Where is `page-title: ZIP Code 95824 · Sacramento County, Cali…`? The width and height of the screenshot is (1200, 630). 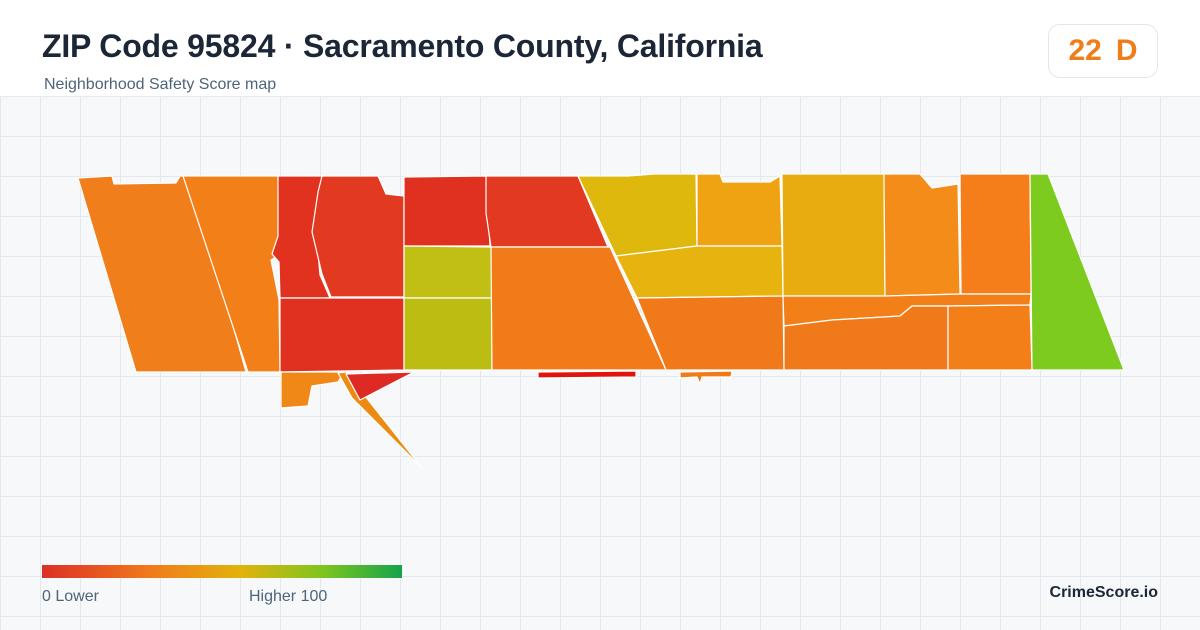 page-title: ZIP Code 95824 · Sacramento County, Cali… is located at coordinates (402, 46).